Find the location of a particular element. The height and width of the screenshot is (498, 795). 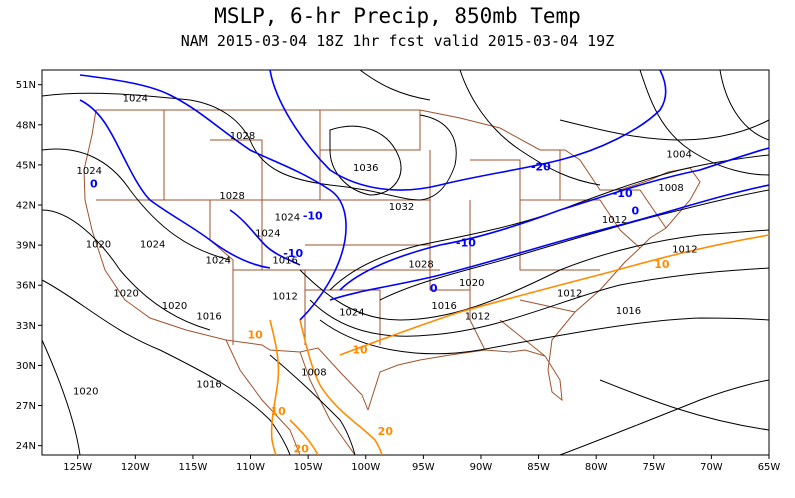

lon-tick-label: 105W is located at coordinates (308, 467).